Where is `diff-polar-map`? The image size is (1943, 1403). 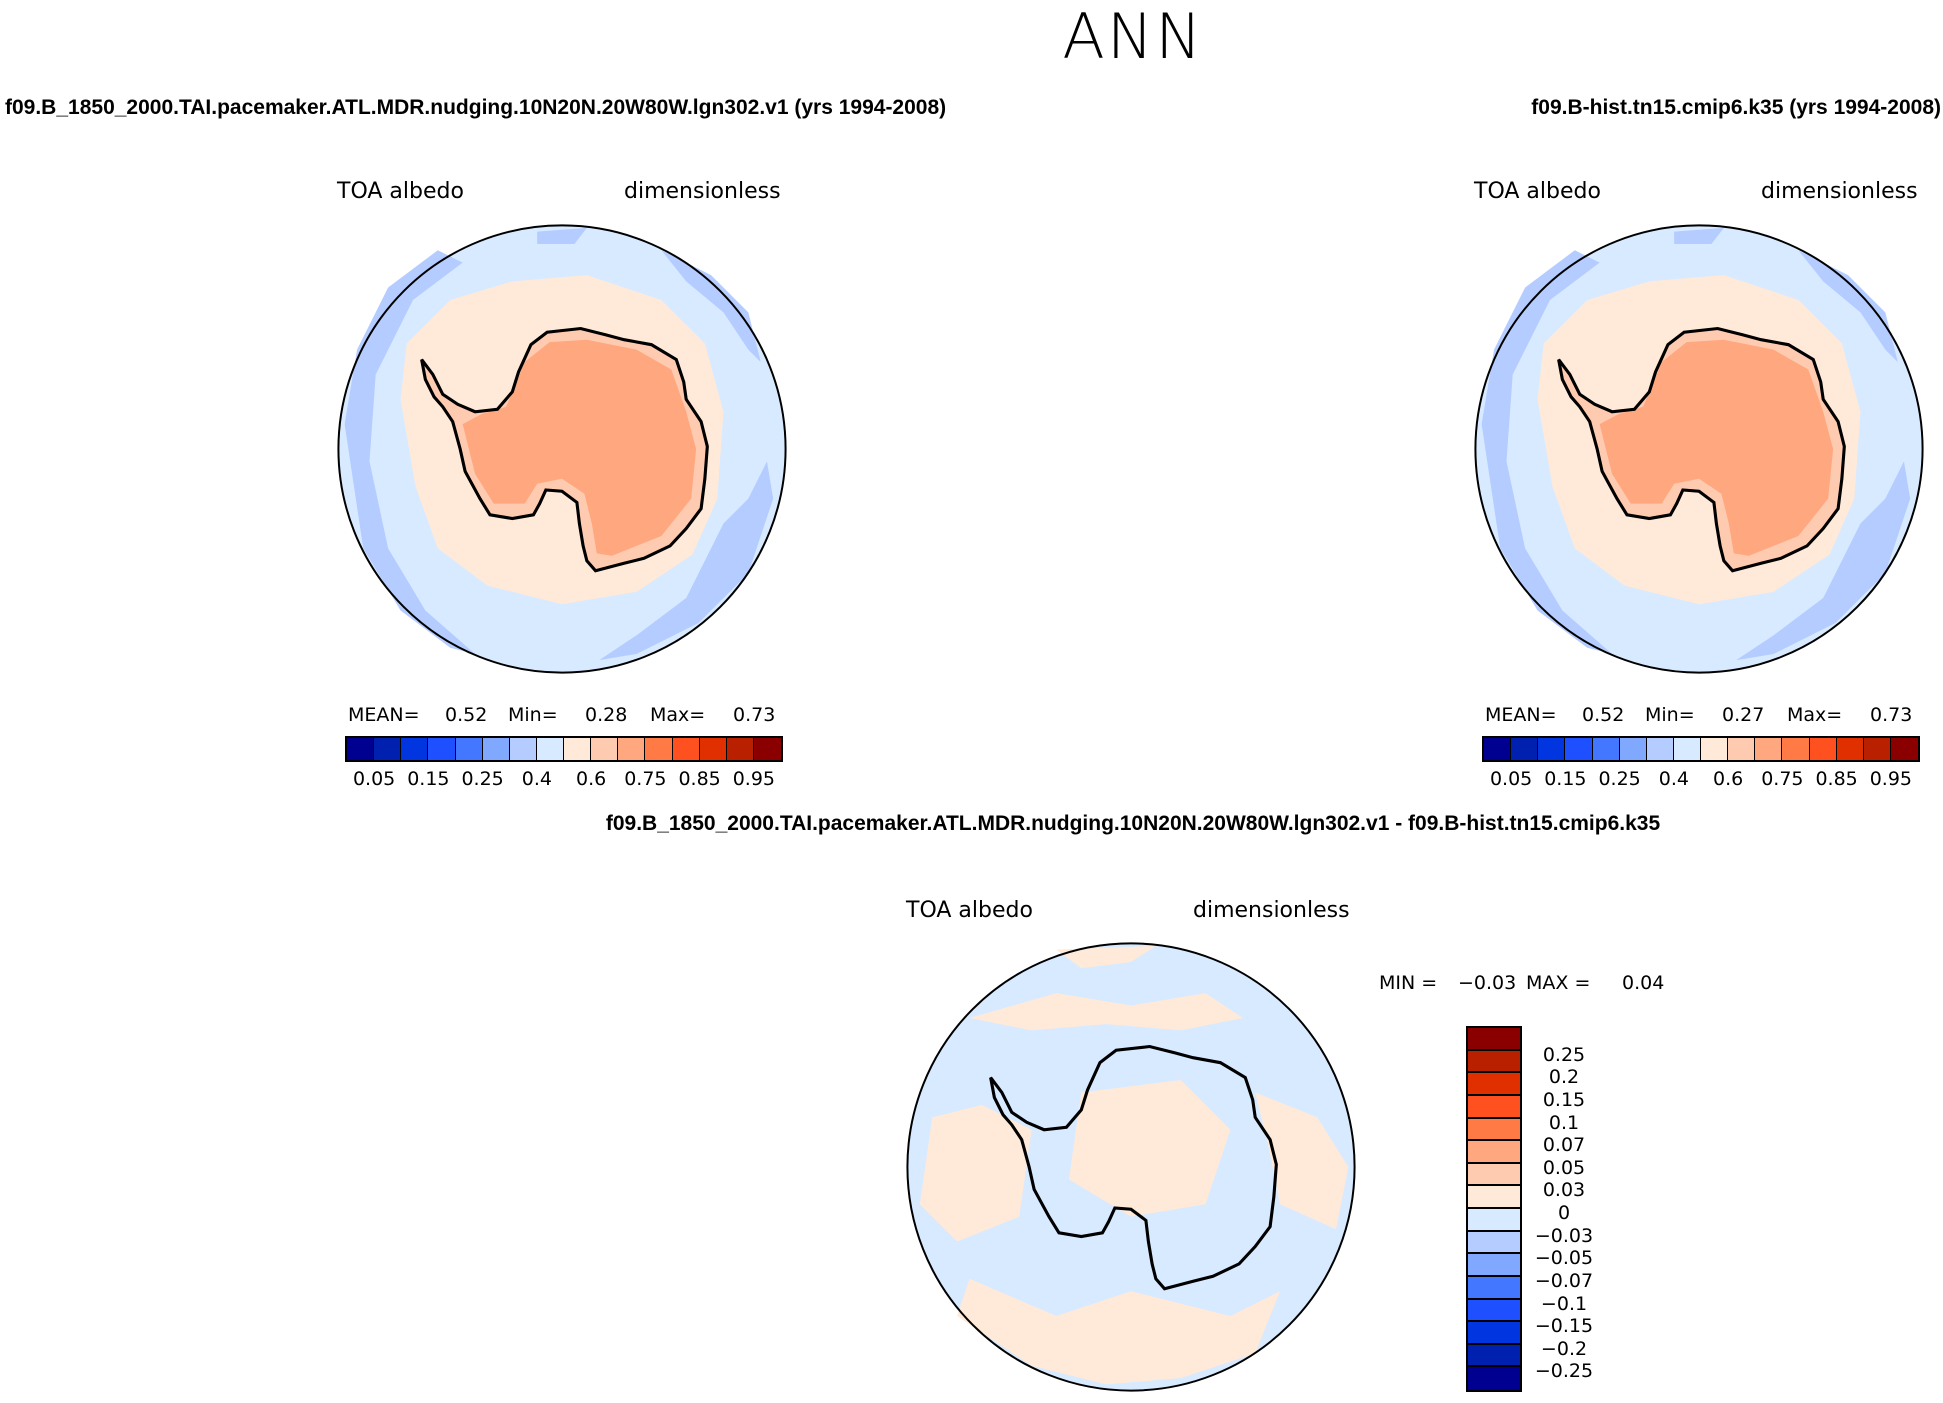
diff-polar-map is located at coordinates (1131, 1167).